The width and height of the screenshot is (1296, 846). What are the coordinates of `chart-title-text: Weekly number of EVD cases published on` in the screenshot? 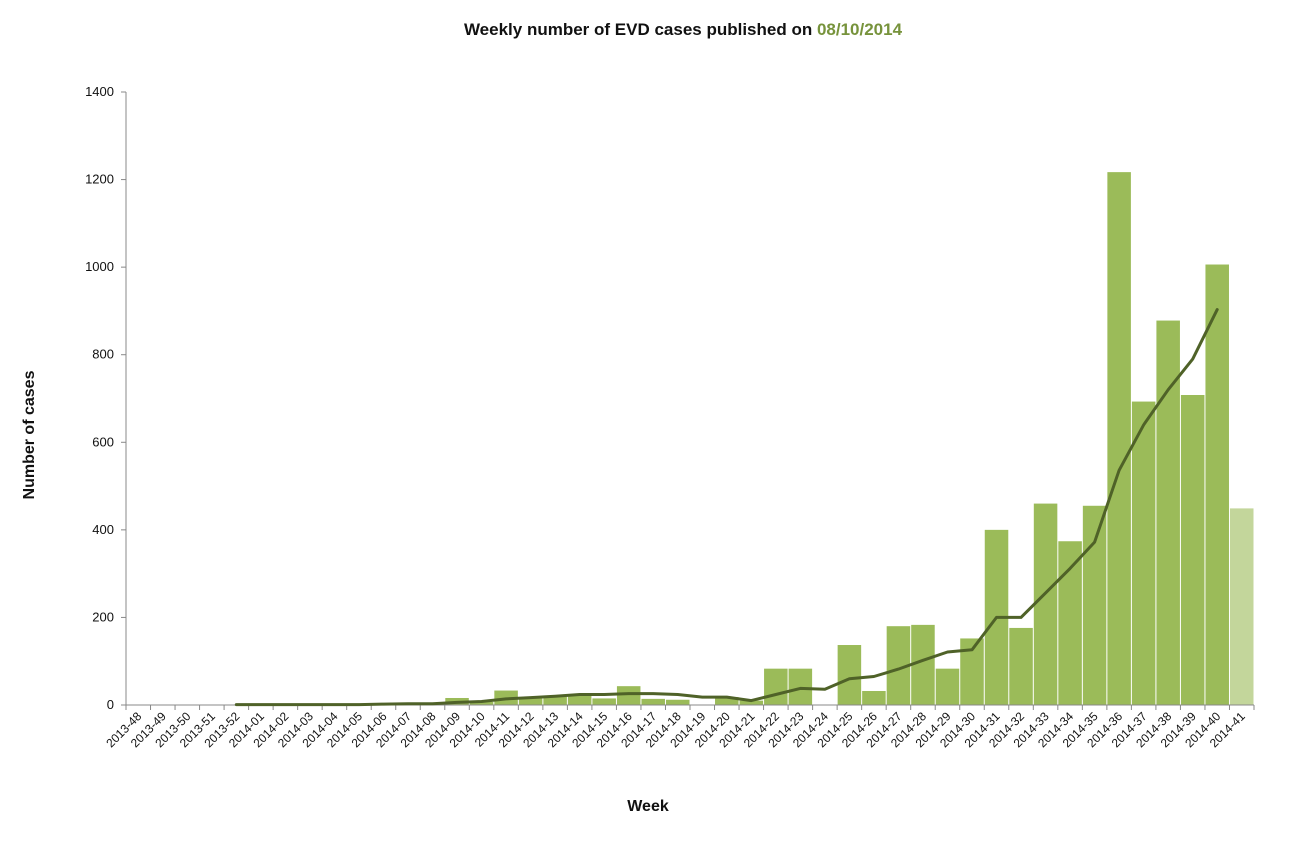 It's located at (638, 29).